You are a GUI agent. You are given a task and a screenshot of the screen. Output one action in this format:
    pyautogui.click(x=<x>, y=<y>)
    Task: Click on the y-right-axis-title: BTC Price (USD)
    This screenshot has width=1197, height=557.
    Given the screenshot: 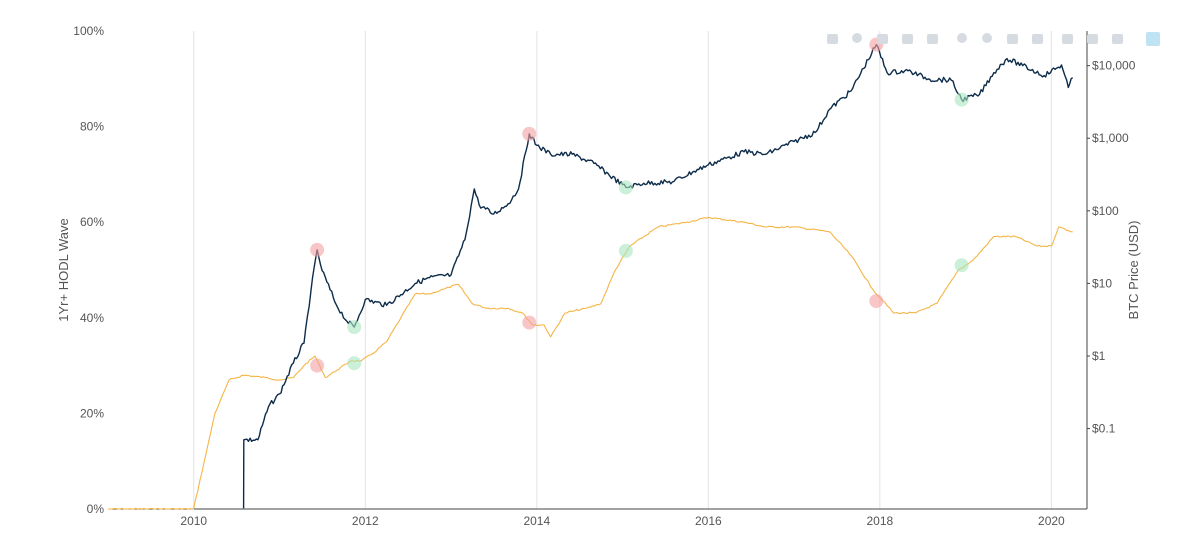 What is the action you would take?
    pyautogui.click(x=1133, y=270)
    